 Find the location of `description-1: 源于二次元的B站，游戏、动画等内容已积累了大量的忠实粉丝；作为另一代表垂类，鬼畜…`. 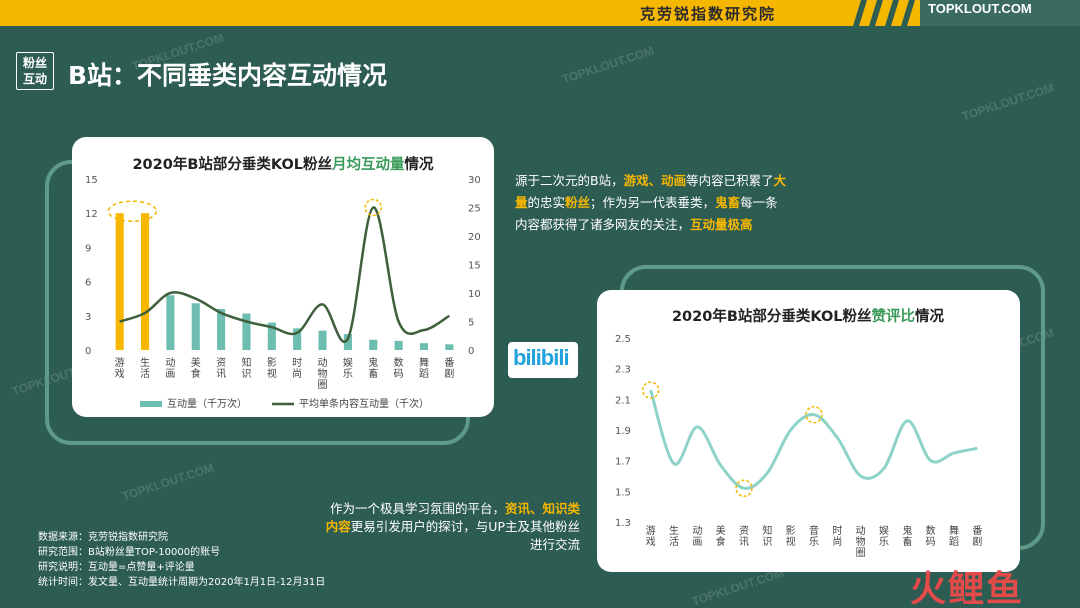

description-1: 源于二次元的B站，游戏、动画等内容已积累了大量的忠实粉丝；作为另一代表垂类，鬼畜… is located at coordinates (652, 203).